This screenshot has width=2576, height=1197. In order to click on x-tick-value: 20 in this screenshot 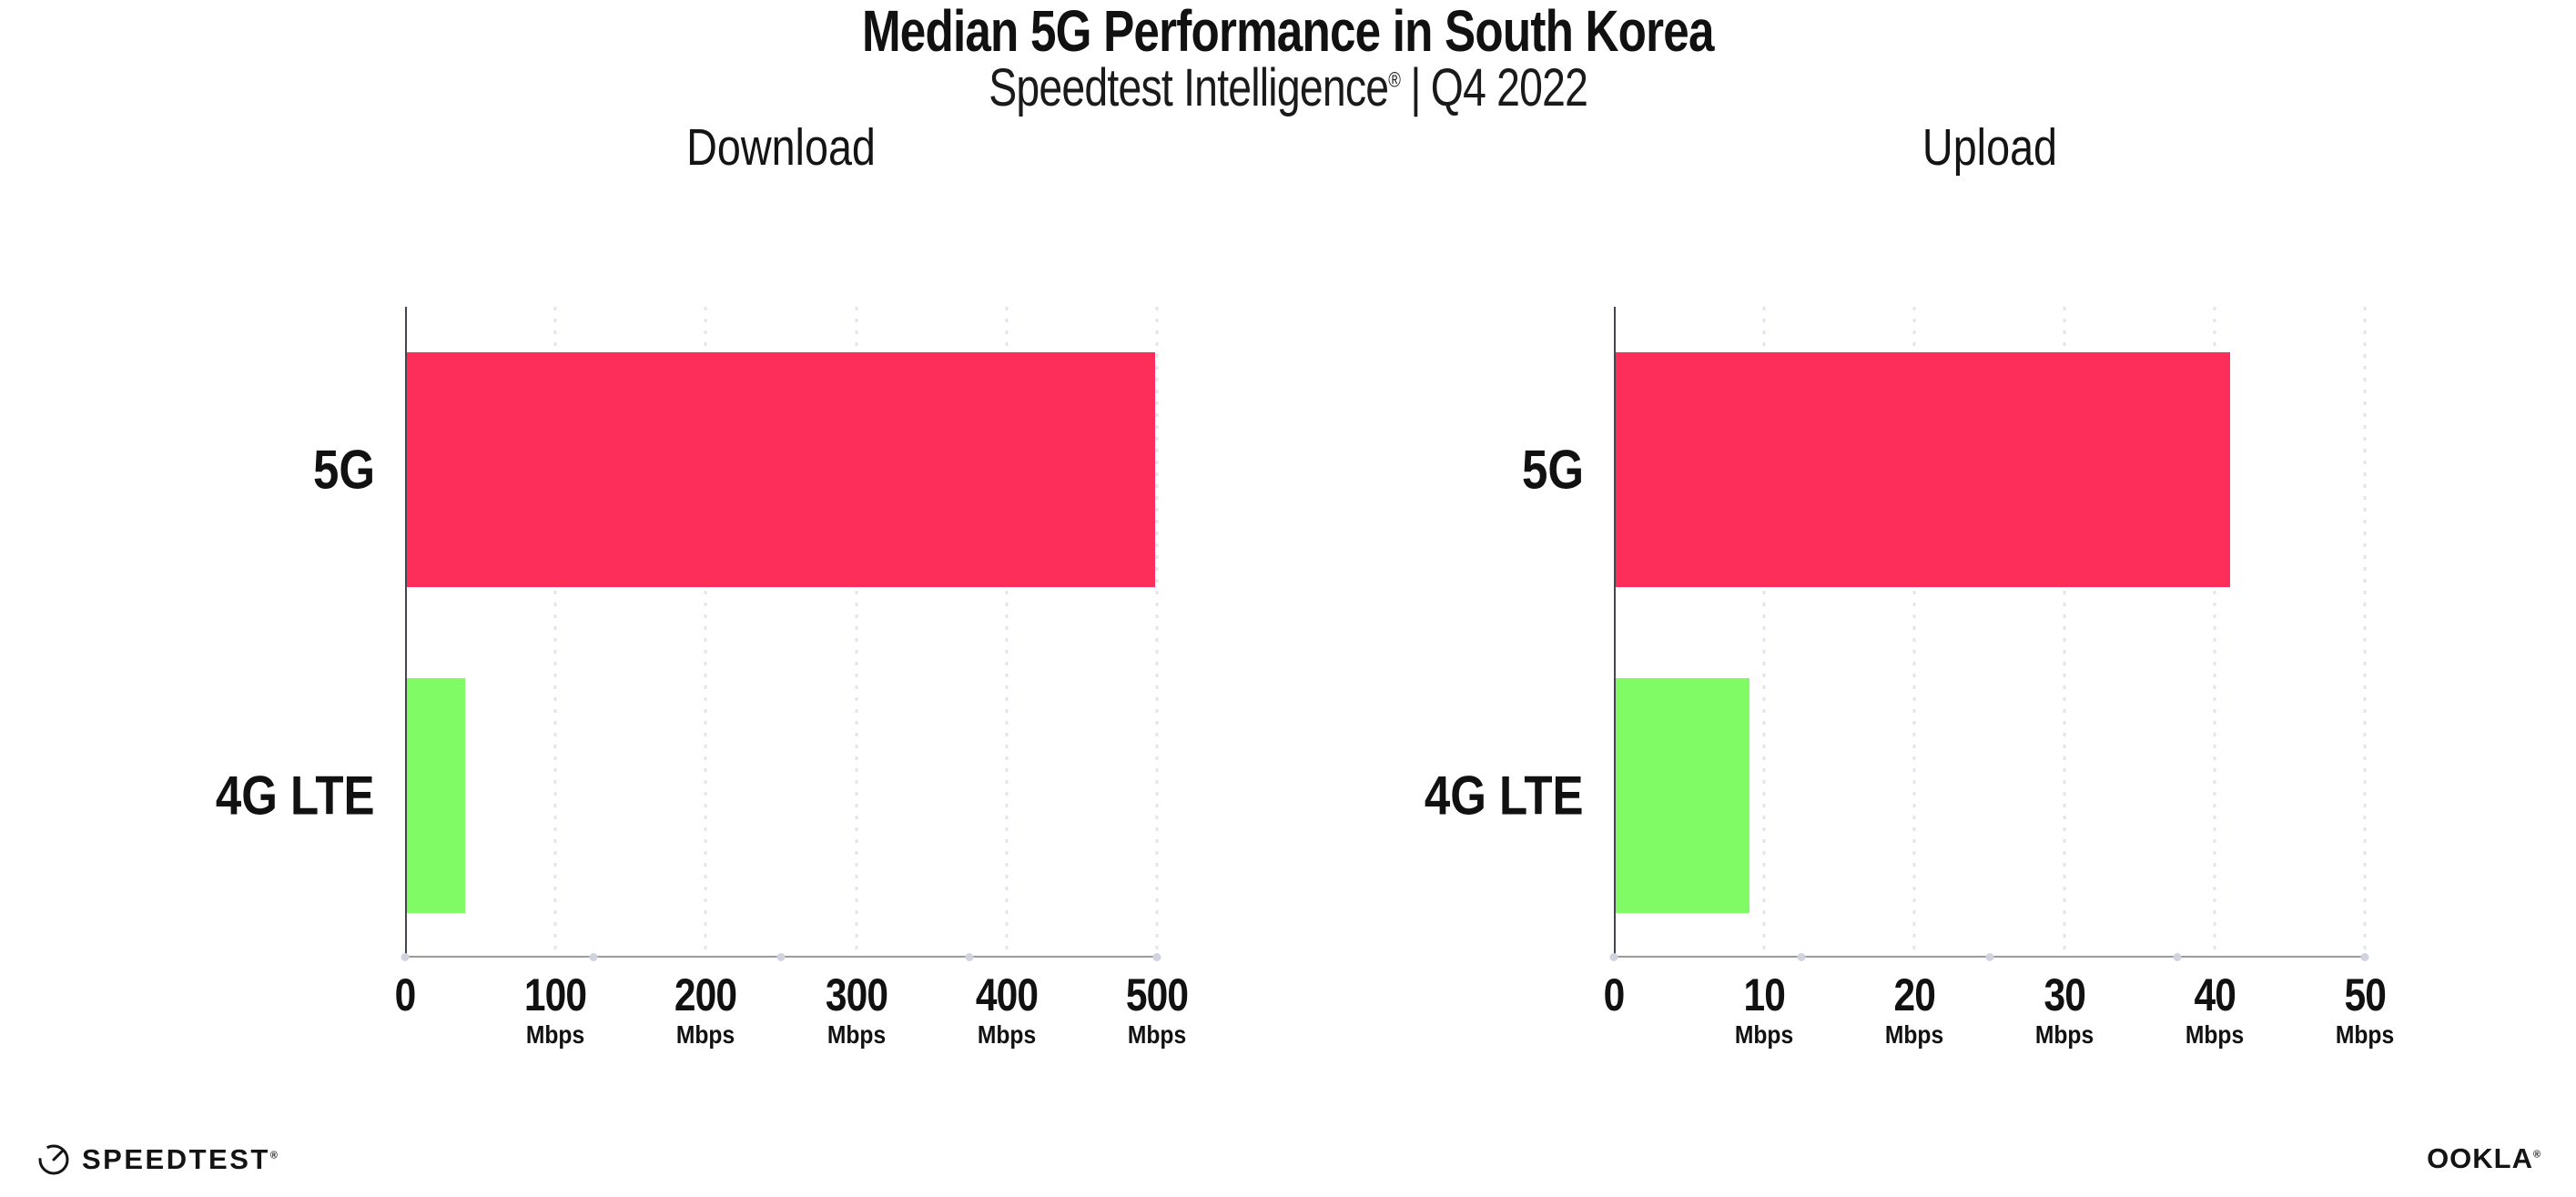, I will do `click(1914, 995)`.